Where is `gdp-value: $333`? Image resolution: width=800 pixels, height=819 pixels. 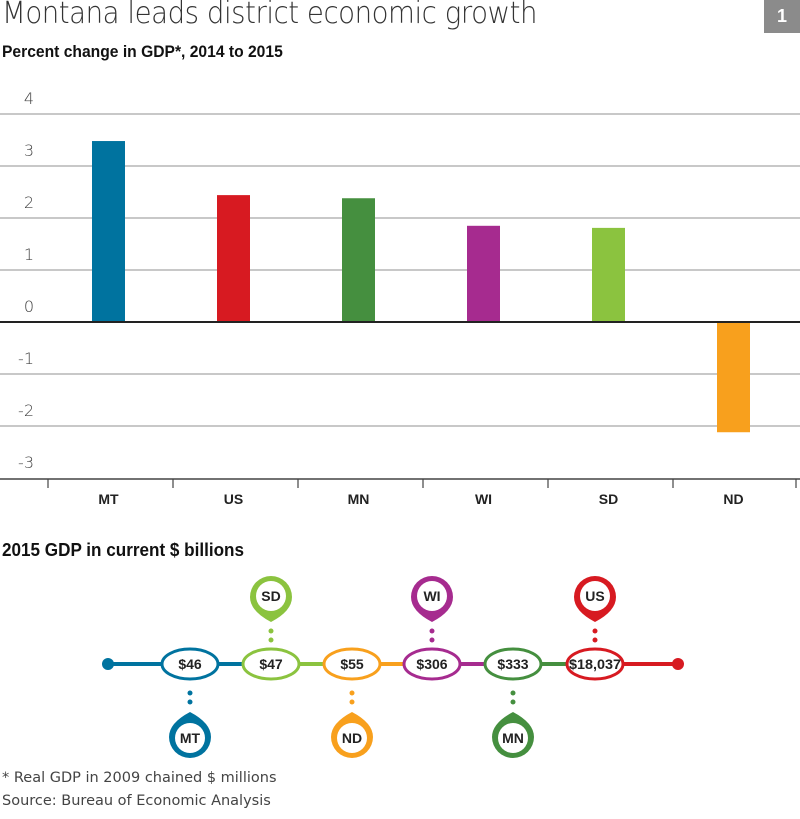
gdp-value: $333 is located at coordinates (512, 664).